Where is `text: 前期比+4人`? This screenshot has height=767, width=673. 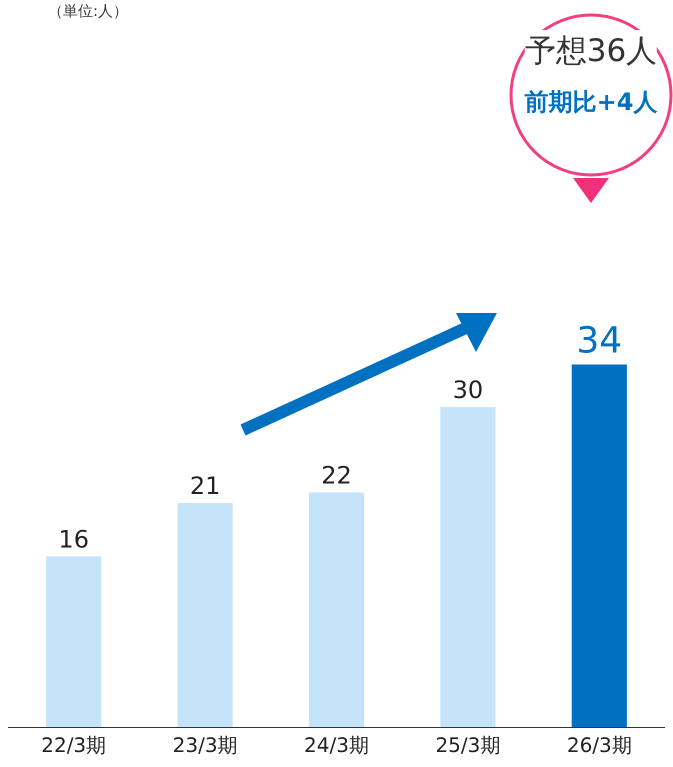
text: 前期比+4人 is located at coordinates (591, 102).